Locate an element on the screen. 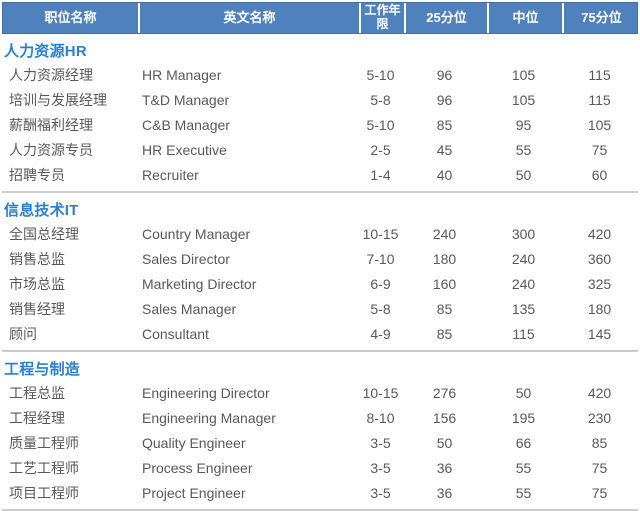 Image resolution: width=640 pixels, height=511 pixels. cell-years: 6-9 is located at coordinates (380, 283).